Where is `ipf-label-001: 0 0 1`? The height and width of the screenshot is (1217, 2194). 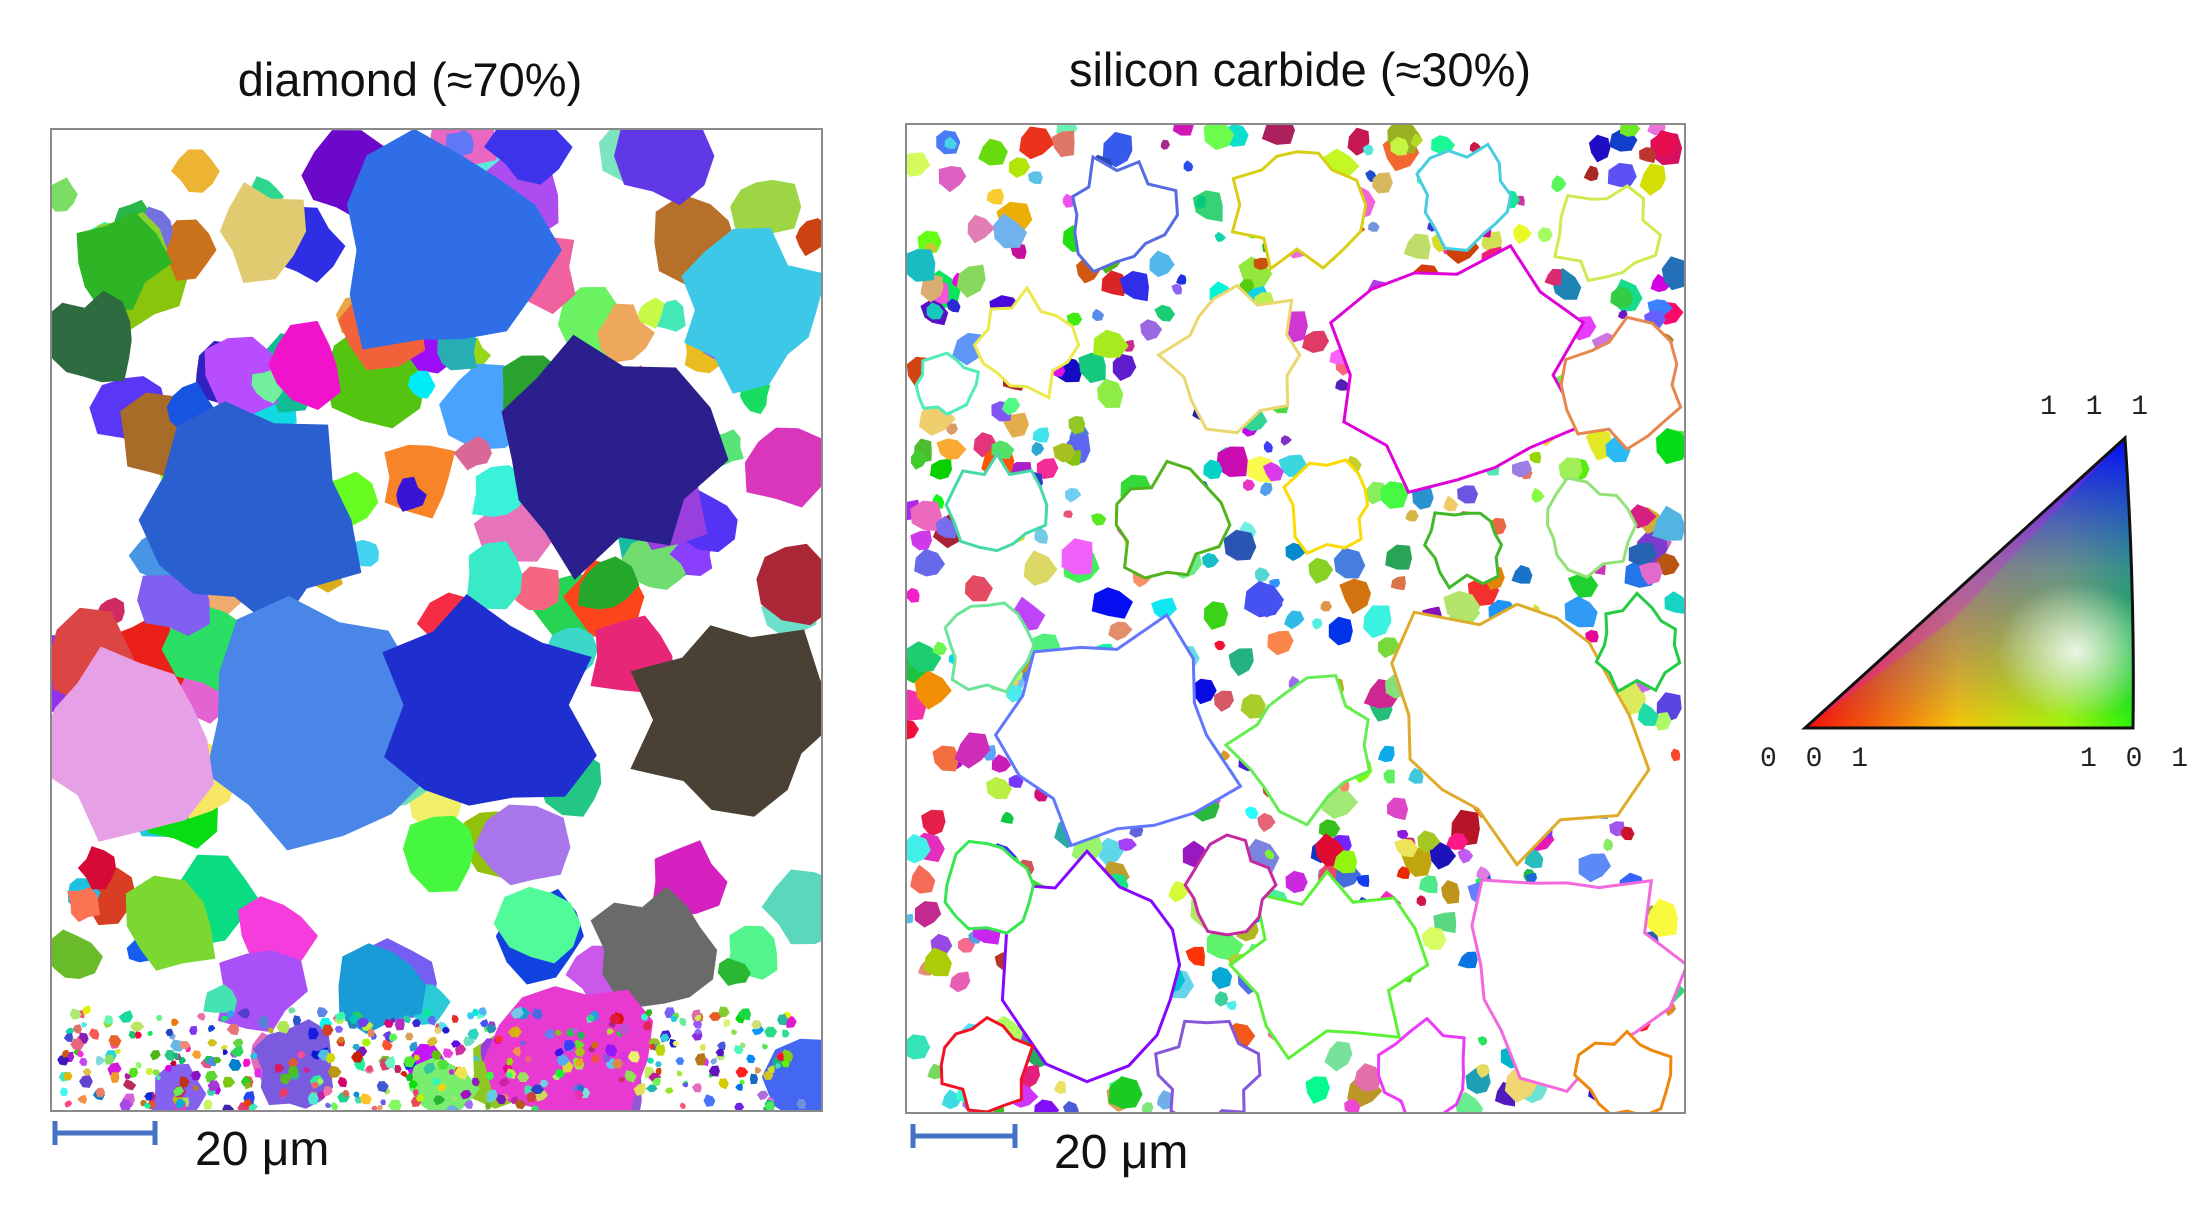 ipf-label-001: 0 0 1 is located at coordinates (1817, 759).